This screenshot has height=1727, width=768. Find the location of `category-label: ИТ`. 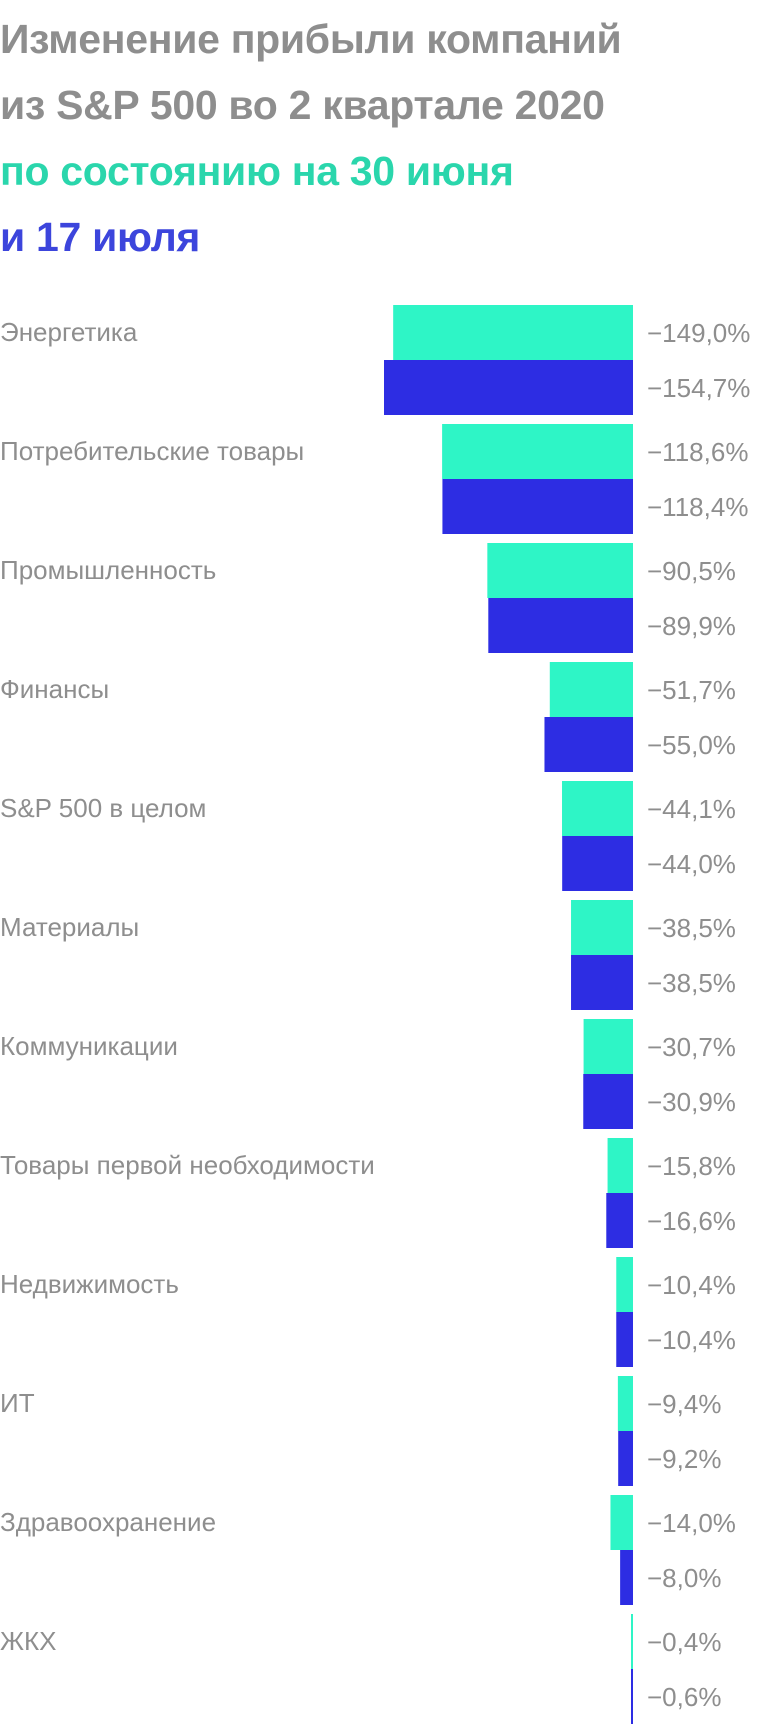

category-label: ИТ is located at coordinates (17, 1403).